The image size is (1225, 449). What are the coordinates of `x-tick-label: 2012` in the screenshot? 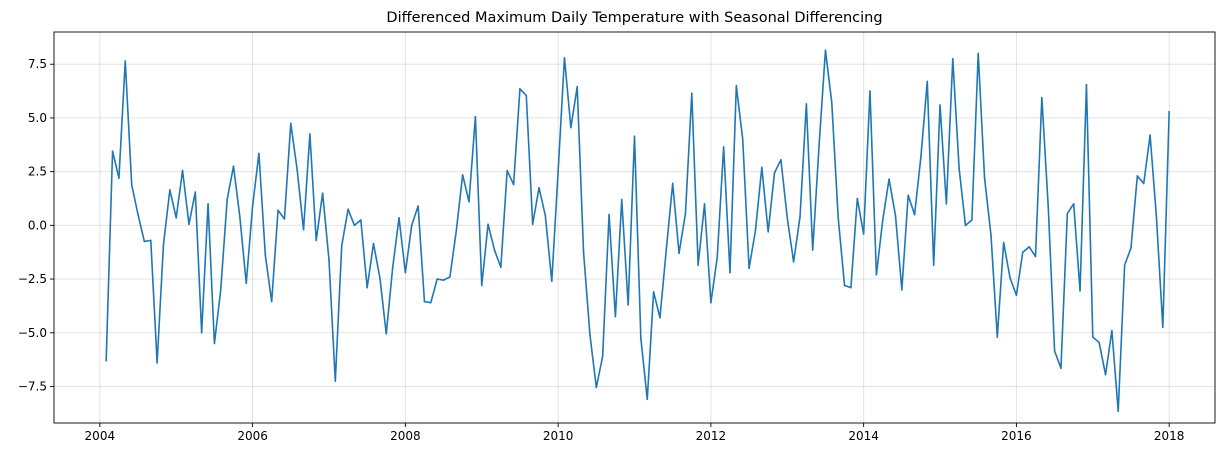 It's located at (711, 436).